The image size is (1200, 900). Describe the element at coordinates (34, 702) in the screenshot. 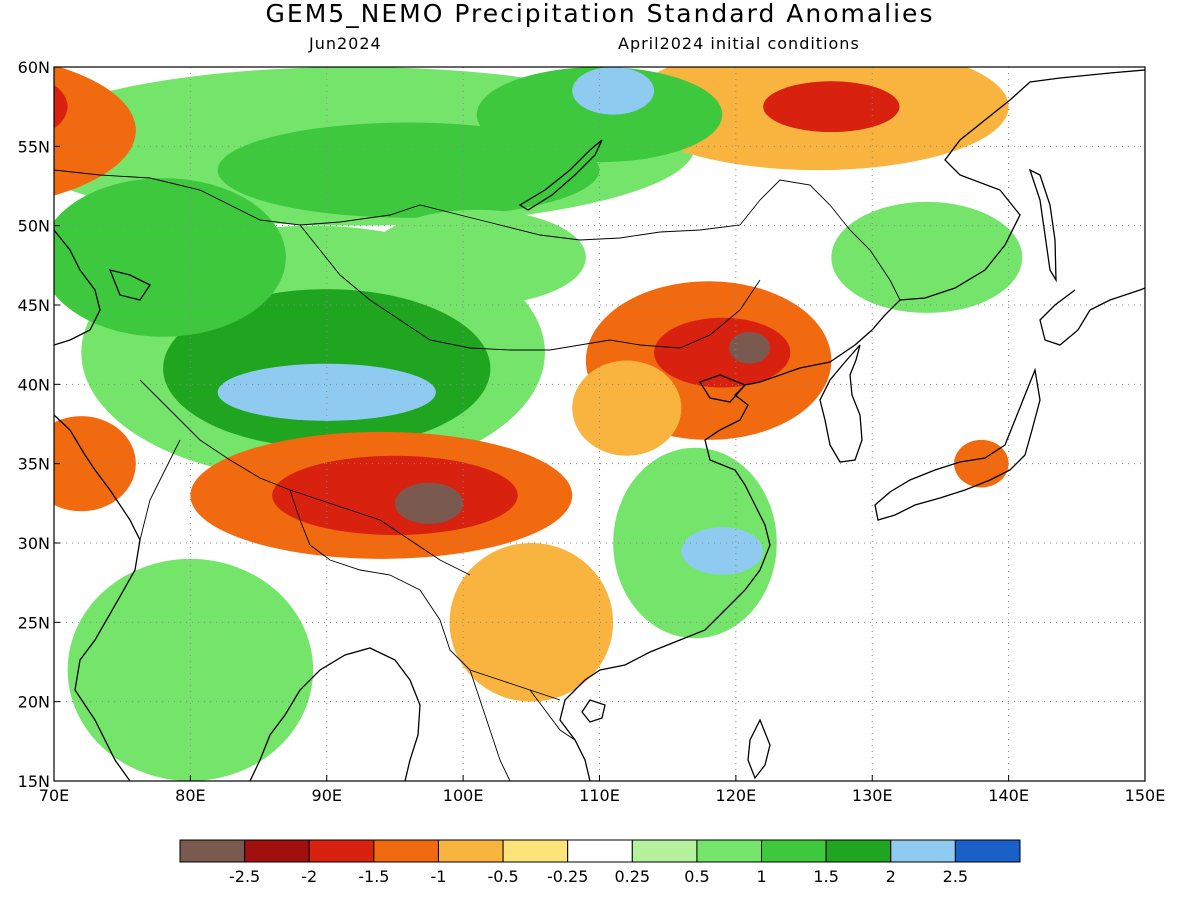

I see `y-tick-label: 20N` at that location.